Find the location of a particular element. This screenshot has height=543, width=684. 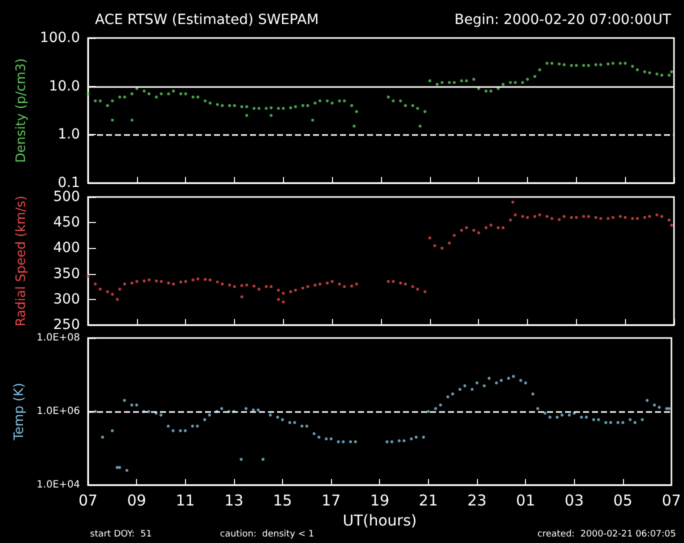

x-tick-label: 01 is located at coordinates (526, 501).